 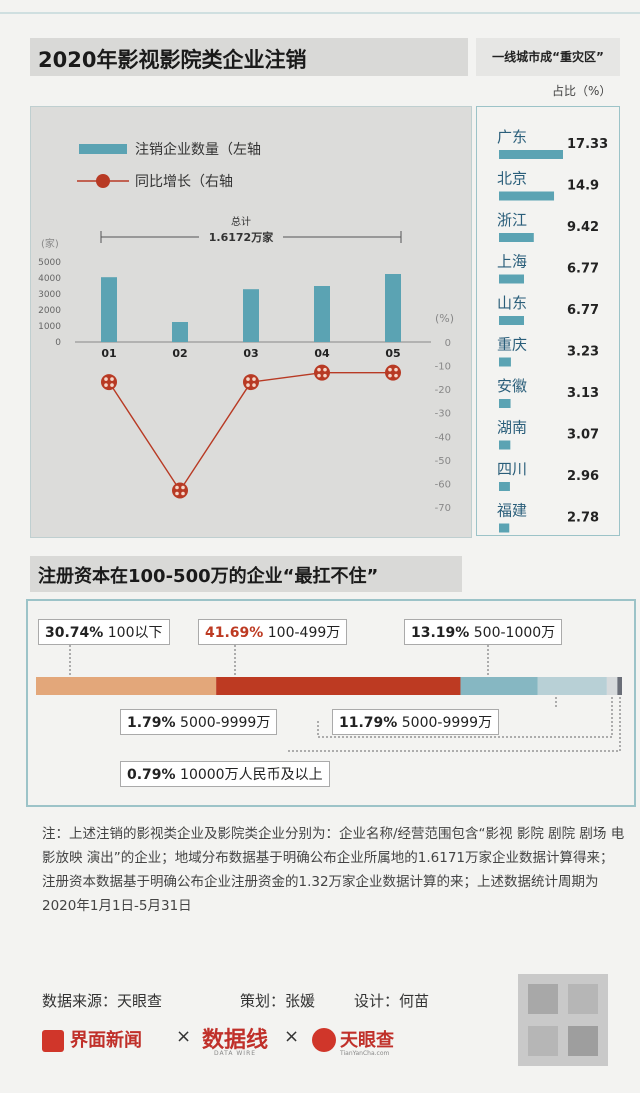 I want to click on tianyancha-logo-icon, so click(x=324, y=1040).